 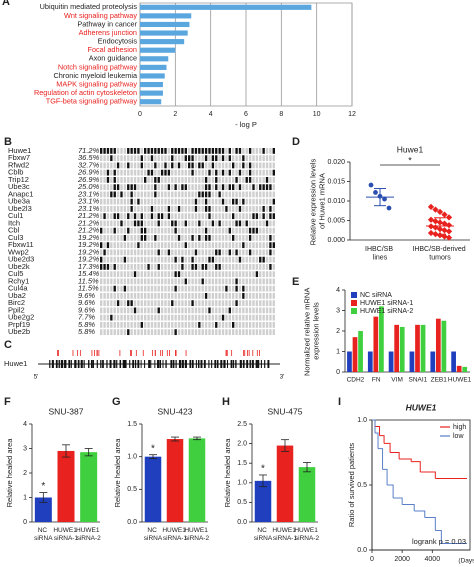 I want to click on y-tick-label: 0.5, so click(x=242, y=502).